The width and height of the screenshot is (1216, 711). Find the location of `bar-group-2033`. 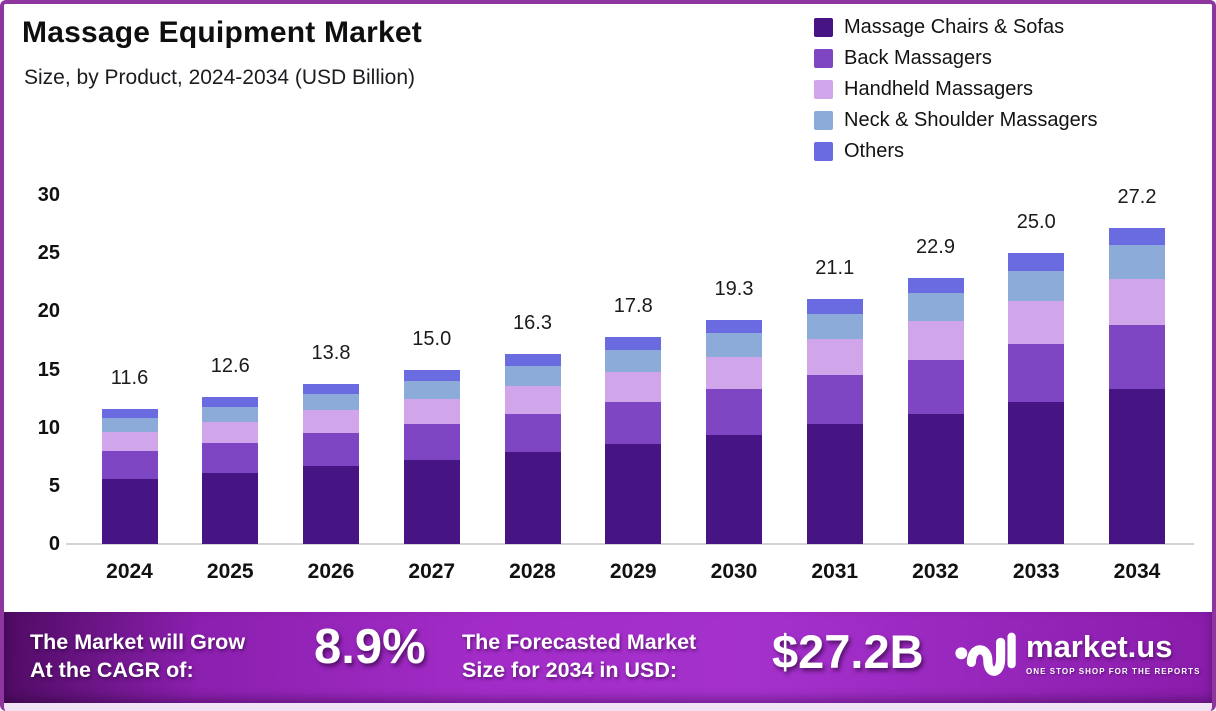

bar-group-2033 is located at coordinates (1036, 398).